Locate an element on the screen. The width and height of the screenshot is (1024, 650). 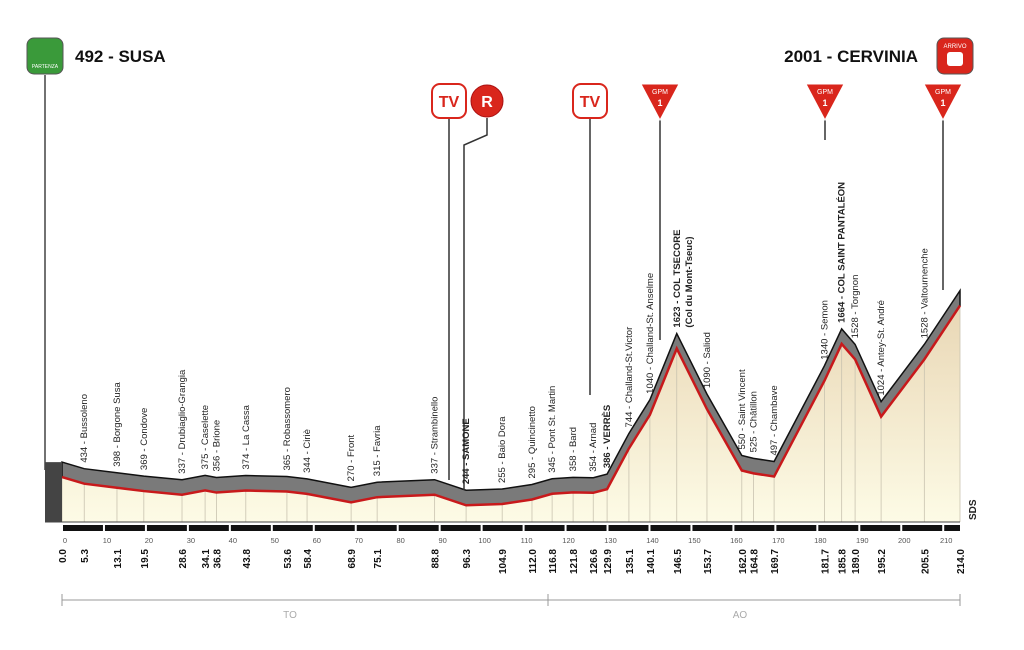
r-label: R is located at coordinates (487, 102).